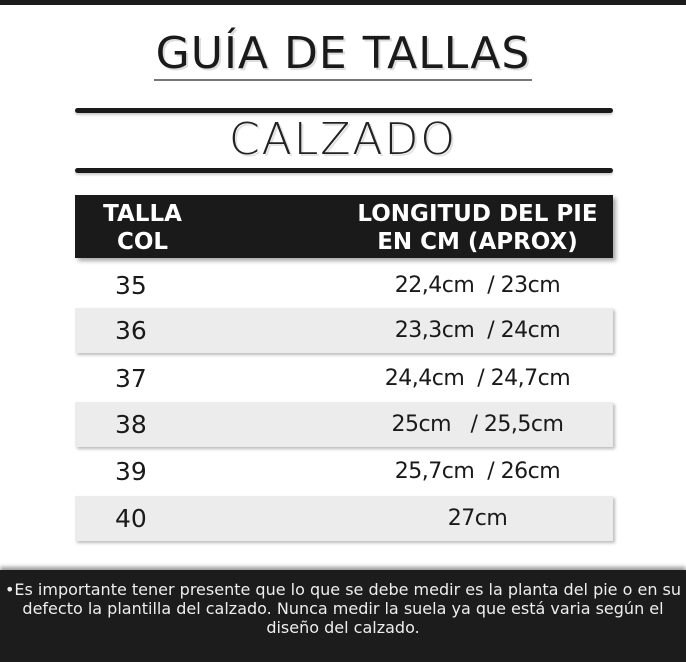 Image resolution: width=686 pixels, height=662 pixels. What do you see at coordinates (344, 226) in the screenshot?
I see `table-header: TALLA COL LONGITUD DEL PIE EN CM (APROX)` at bounding box center [344, 226].